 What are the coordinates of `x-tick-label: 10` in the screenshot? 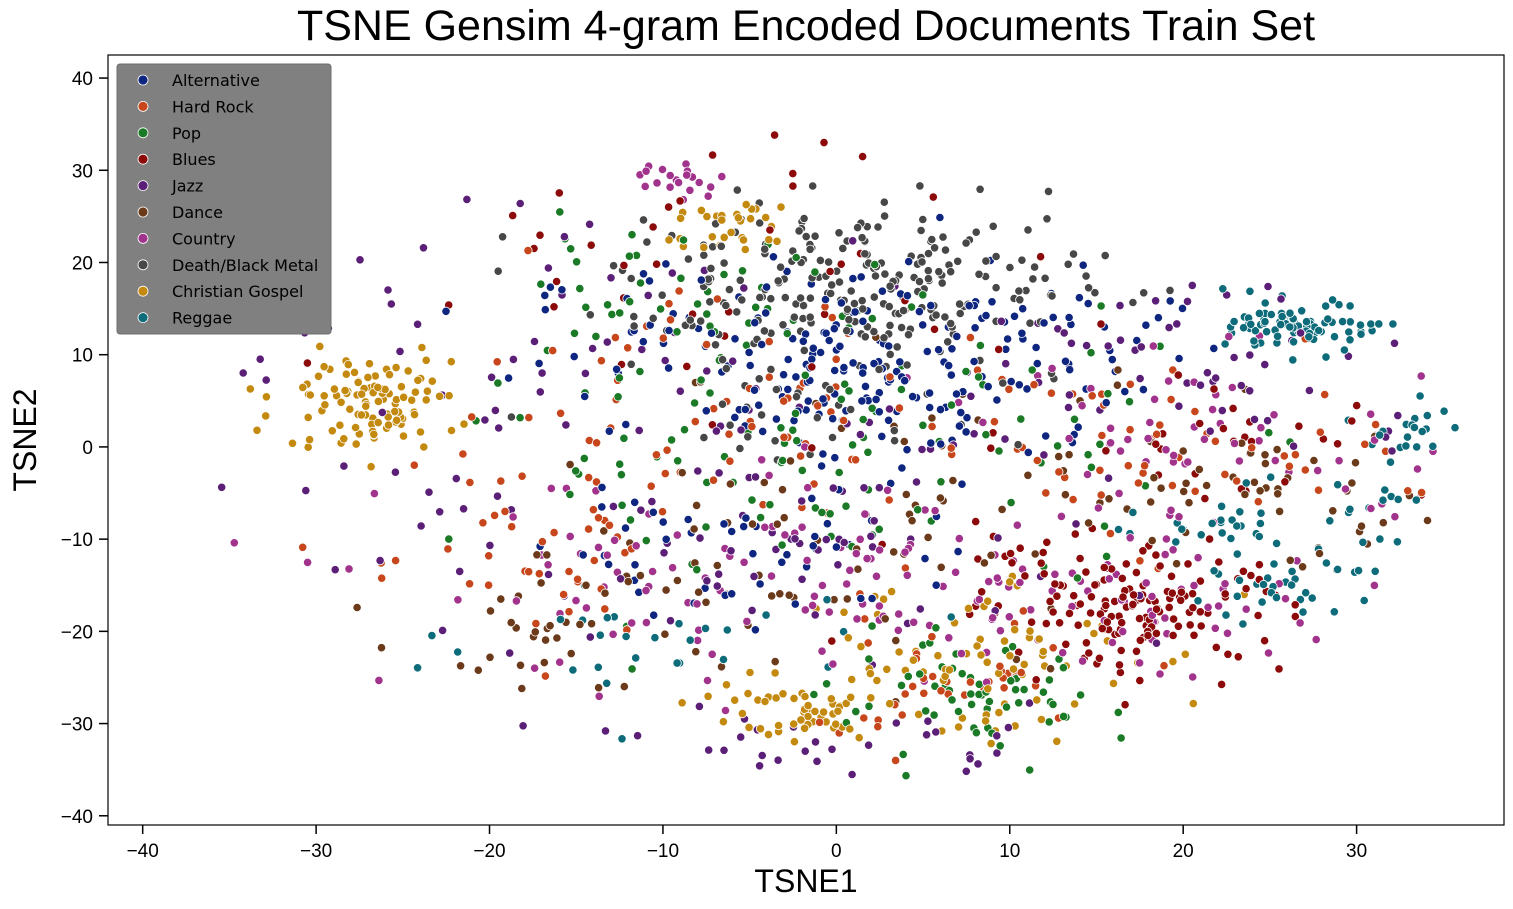 It's located at (1009, 851).